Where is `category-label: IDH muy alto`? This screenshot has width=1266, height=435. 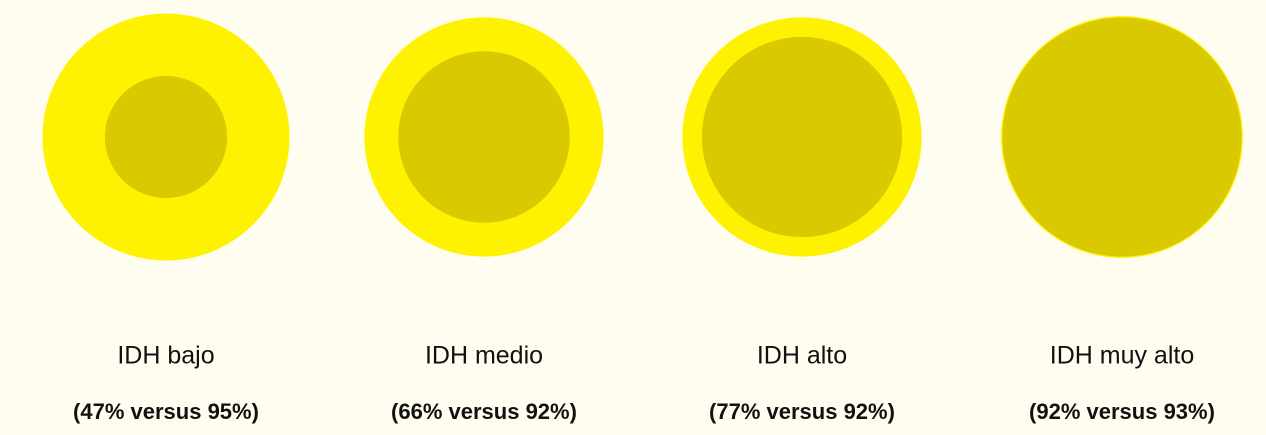 category-label: IDH muy alto is located at coordinates (1122, 356).